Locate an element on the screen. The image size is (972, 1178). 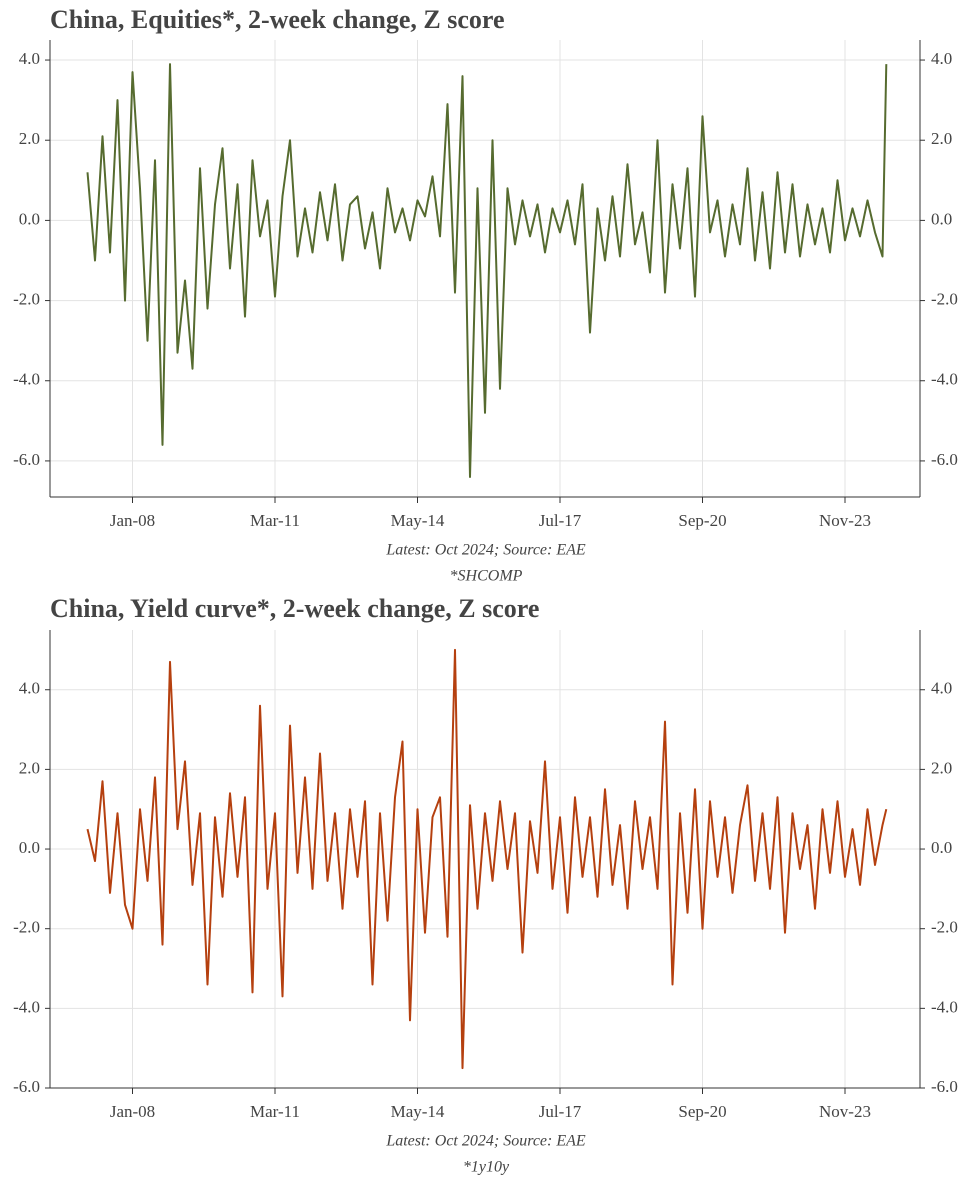
chart-title: China, Equities*, 2-week change, Z score is located at coordinates (277, 19).